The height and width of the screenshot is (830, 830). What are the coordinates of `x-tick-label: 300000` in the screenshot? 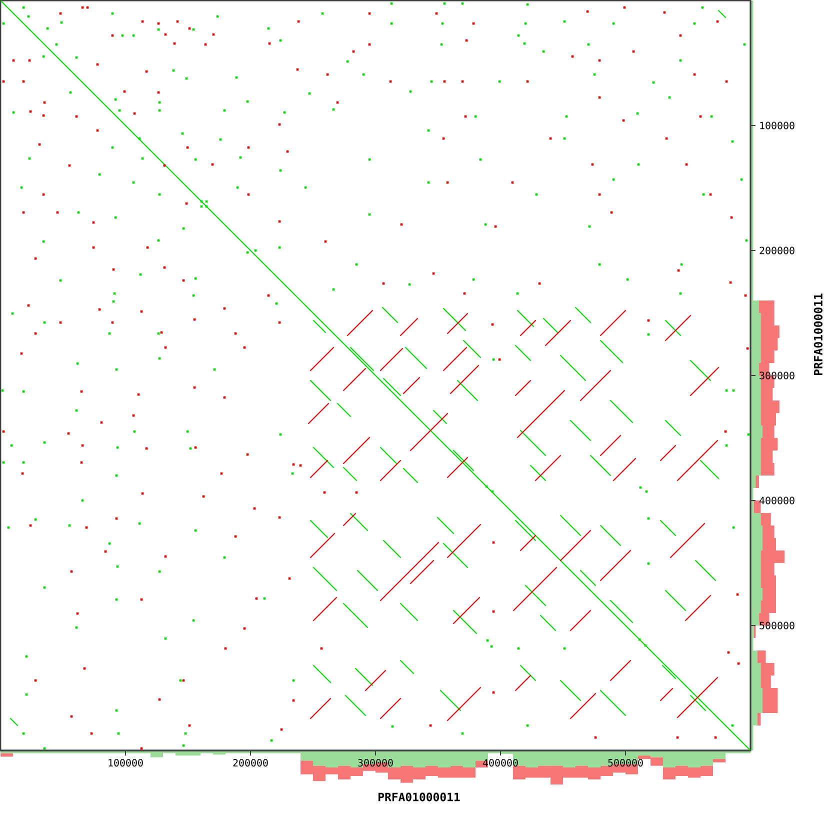 It's located at (375, 763).